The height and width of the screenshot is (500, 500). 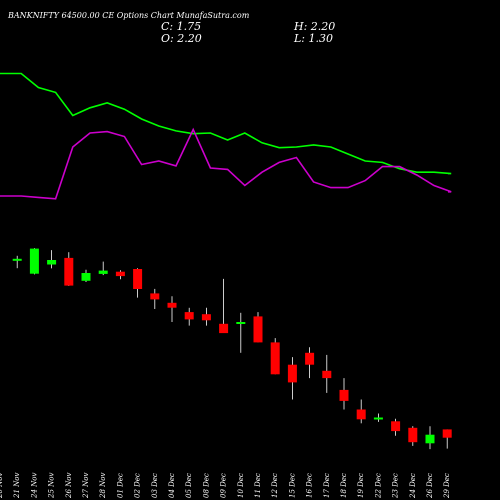 What do you see at coordinates (396, 486) in the screenshot?
I see `x-tick-label: 23 Dec` at bounding box center [396, 486].